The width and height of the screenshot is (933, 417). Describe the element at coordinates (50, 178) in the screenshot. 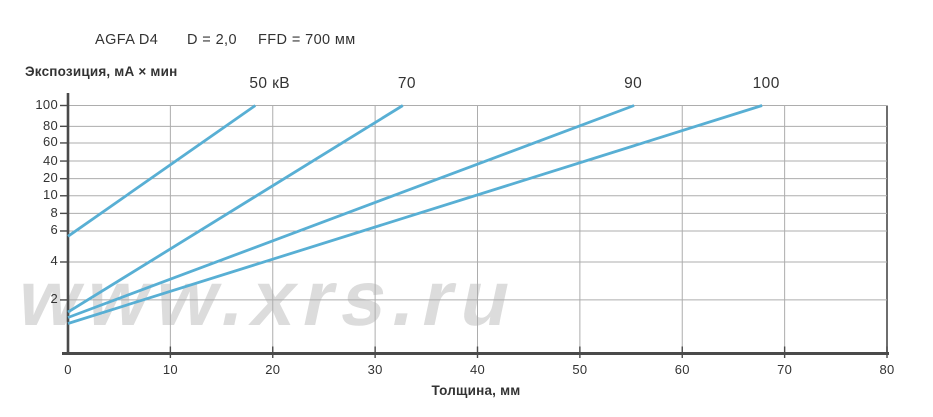

I see `y-tick-label: 20` at that location.